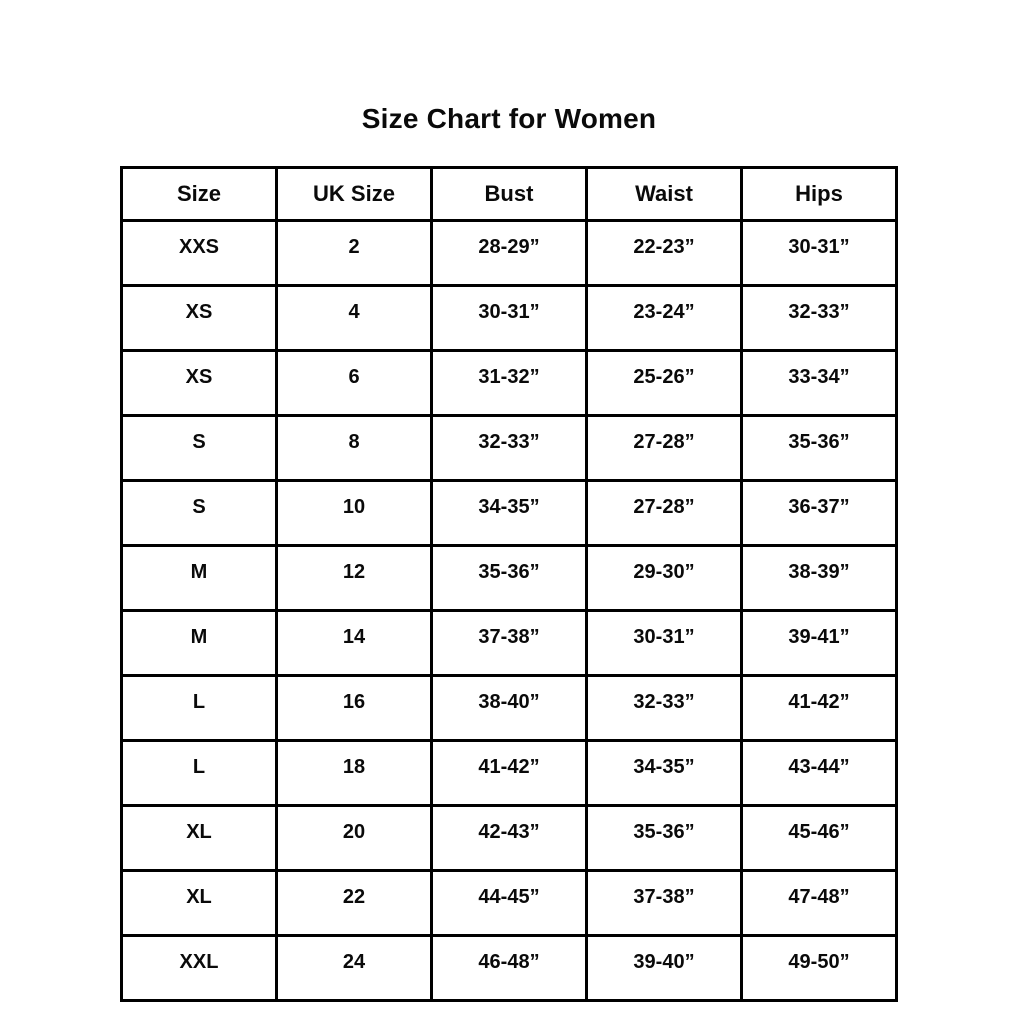 This screenshot has width=1024, height=1024. Describe the element at coordinates (354, 838) in the screenshot. I see `cell-uk: 20` at that location.